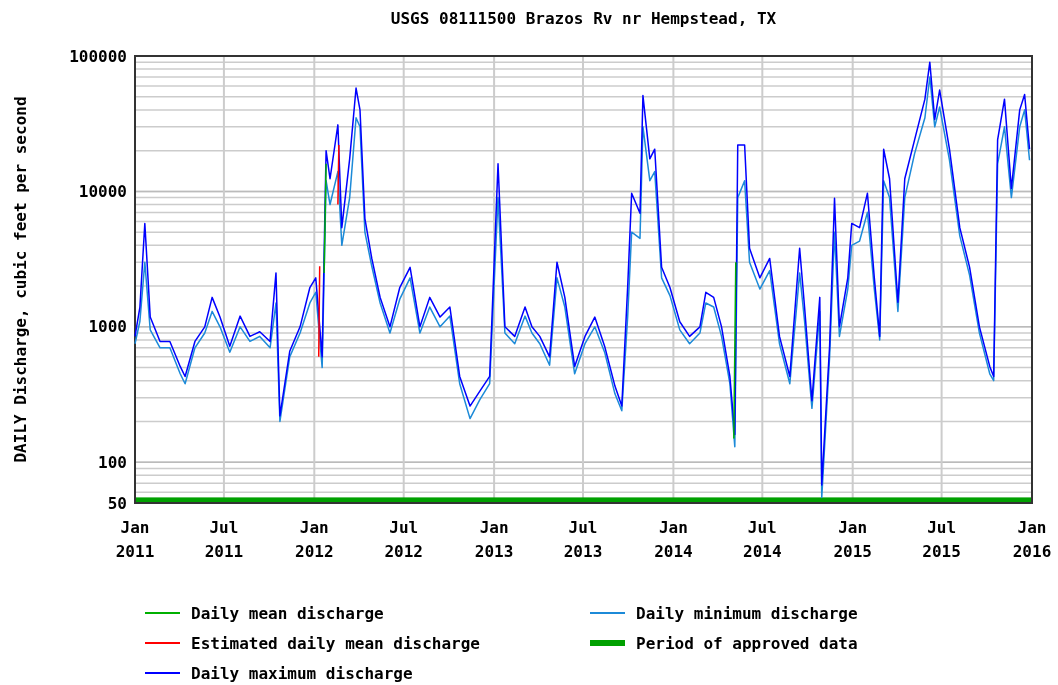 This screenshot has width=1058, height=685. What do you see at coordinates (314, 539) in the screenshot?
I see `x-tick-label: Jan 2012` at bounding box center [314, 539].